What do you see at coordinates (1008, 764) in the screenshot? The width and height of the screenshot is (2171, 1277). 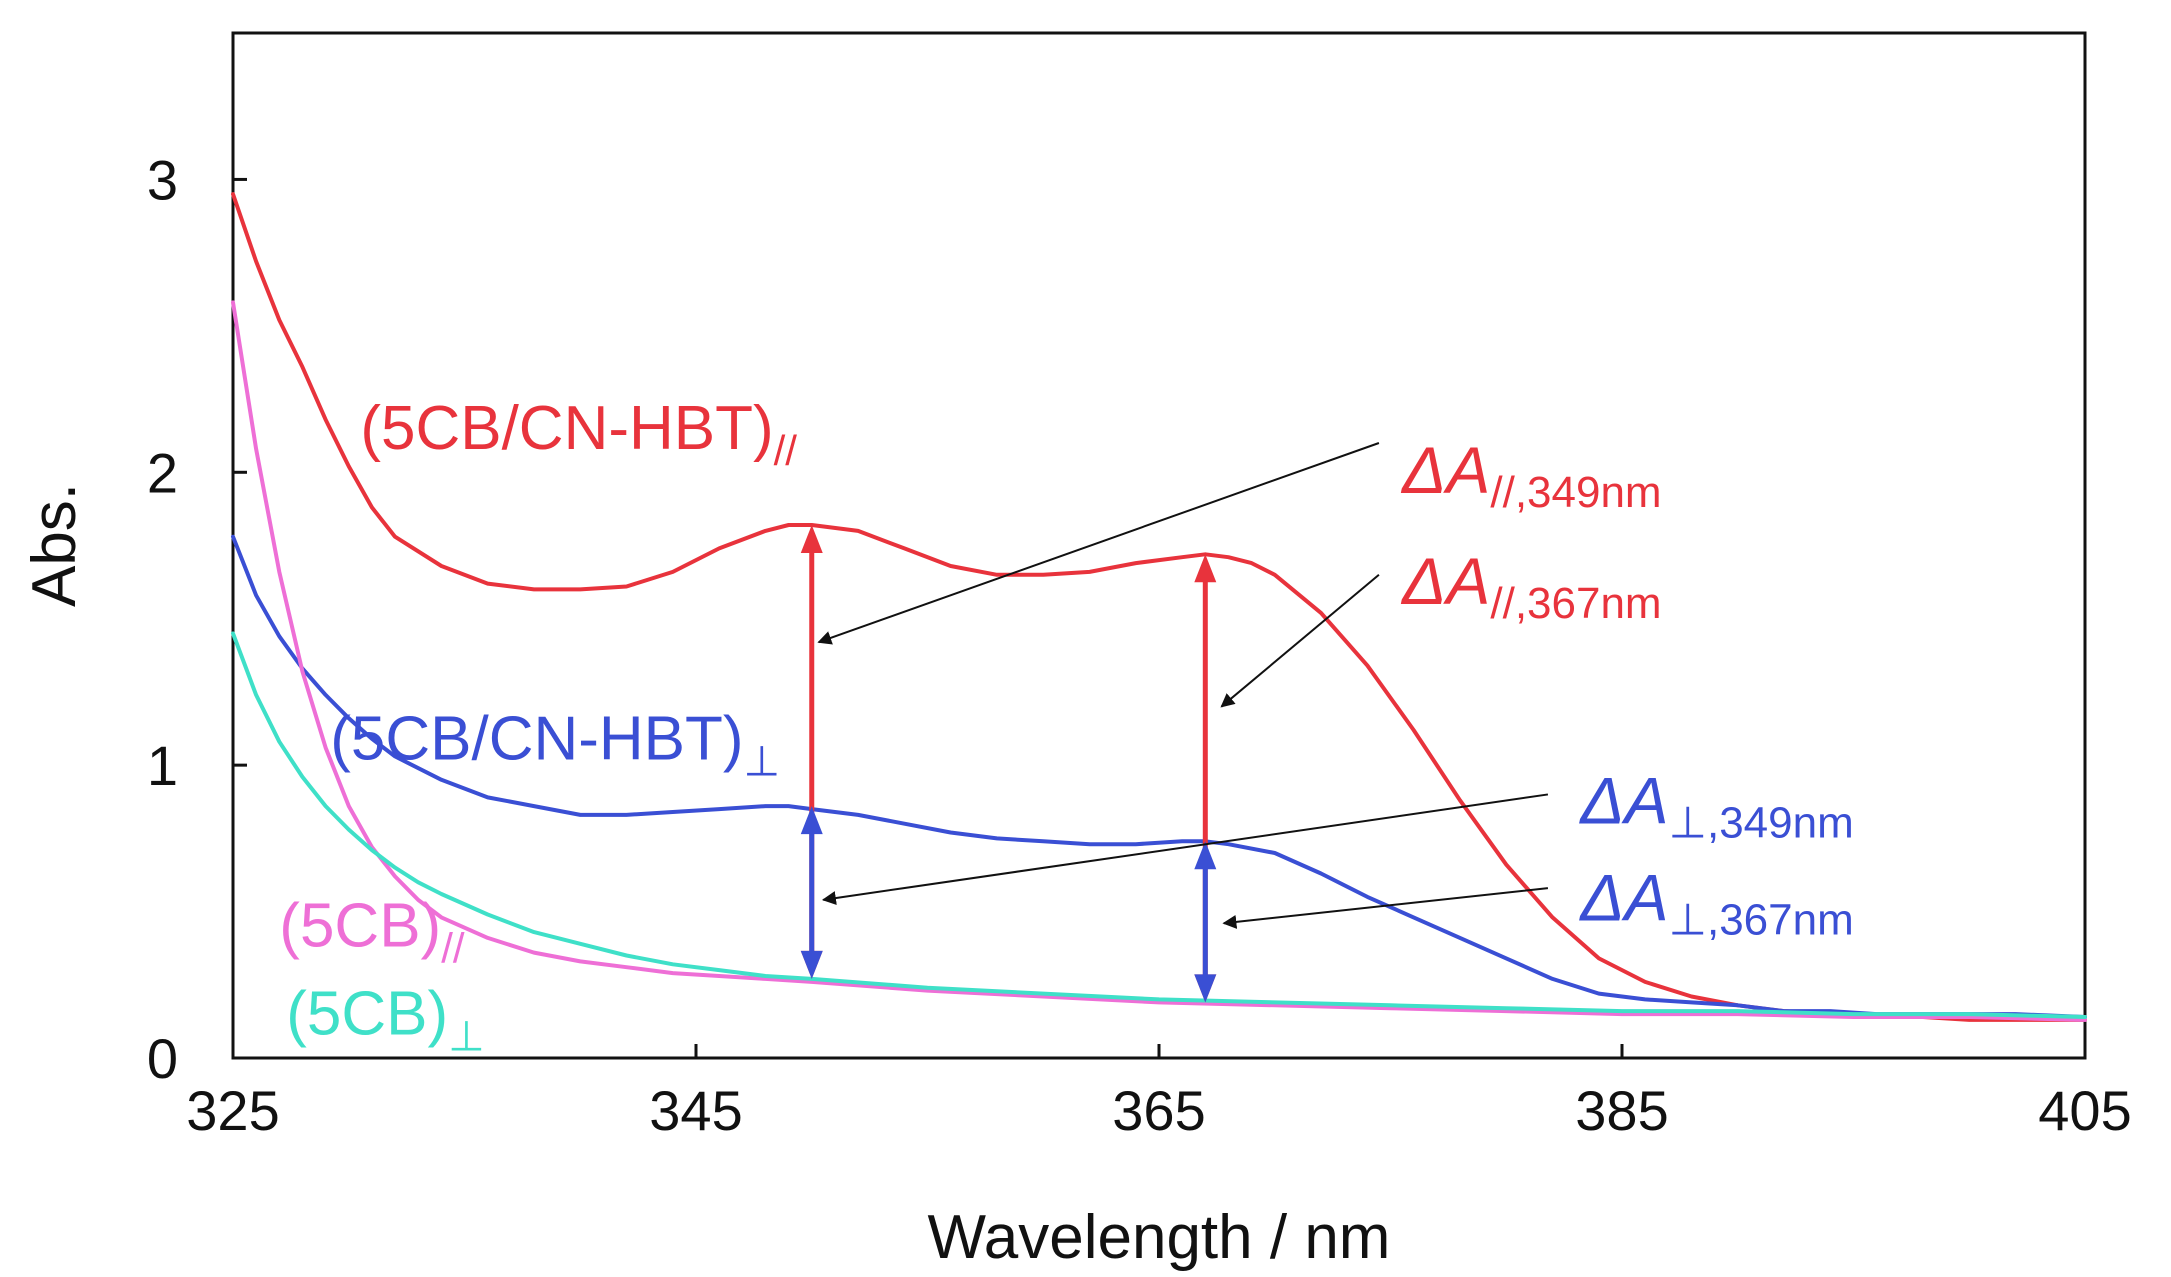 I see `difference-arrow-layer` at bounding box center [1008, 764].